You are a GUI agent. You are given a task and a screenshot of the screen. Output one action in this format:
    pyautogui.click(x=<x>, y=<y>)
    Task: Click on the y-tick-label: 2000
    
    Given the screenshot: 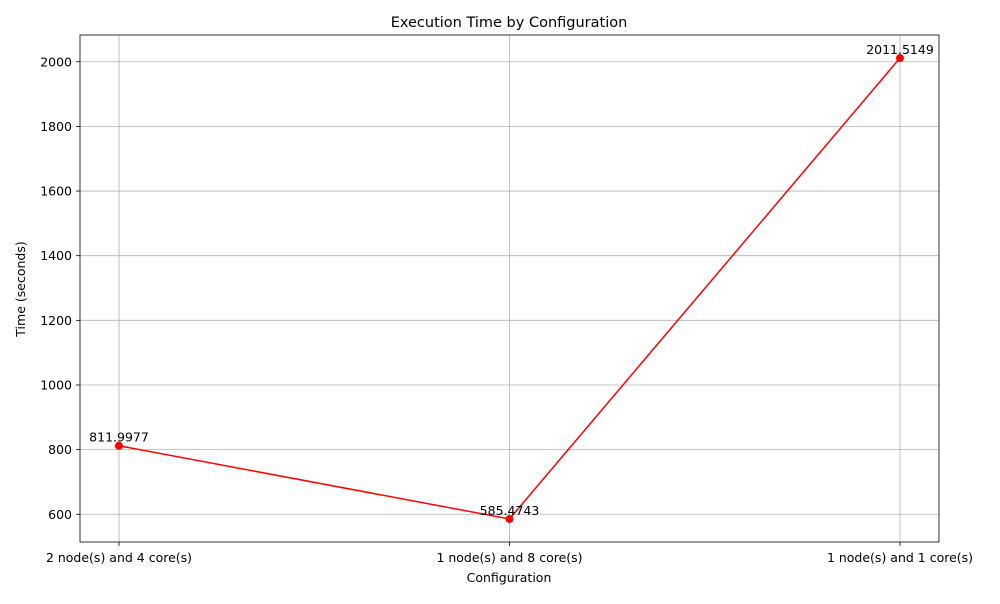 What is the action you would take?
    pyautogui.click(x=56, y=61)
    